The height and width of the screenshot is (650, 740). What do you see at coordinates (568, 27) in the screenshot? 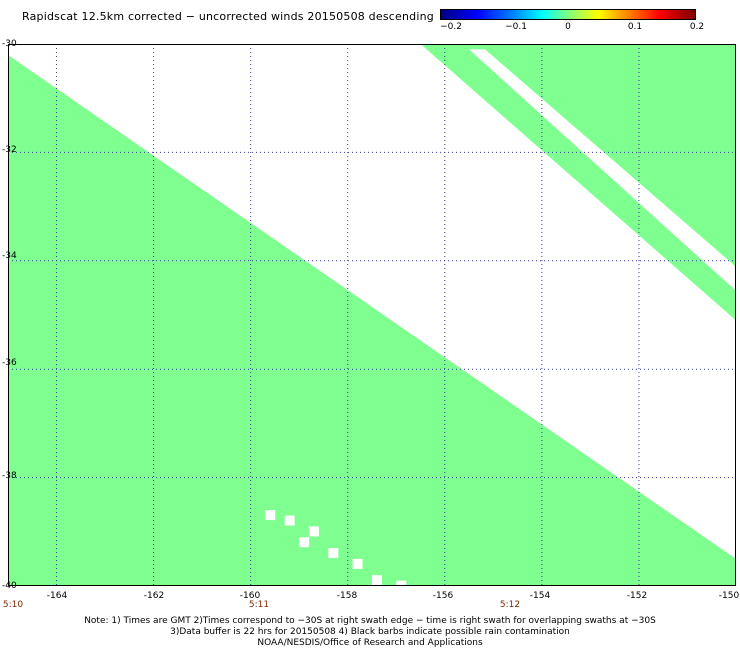
I see `colorbar-tick: 0` at bounding box center [568, 27].